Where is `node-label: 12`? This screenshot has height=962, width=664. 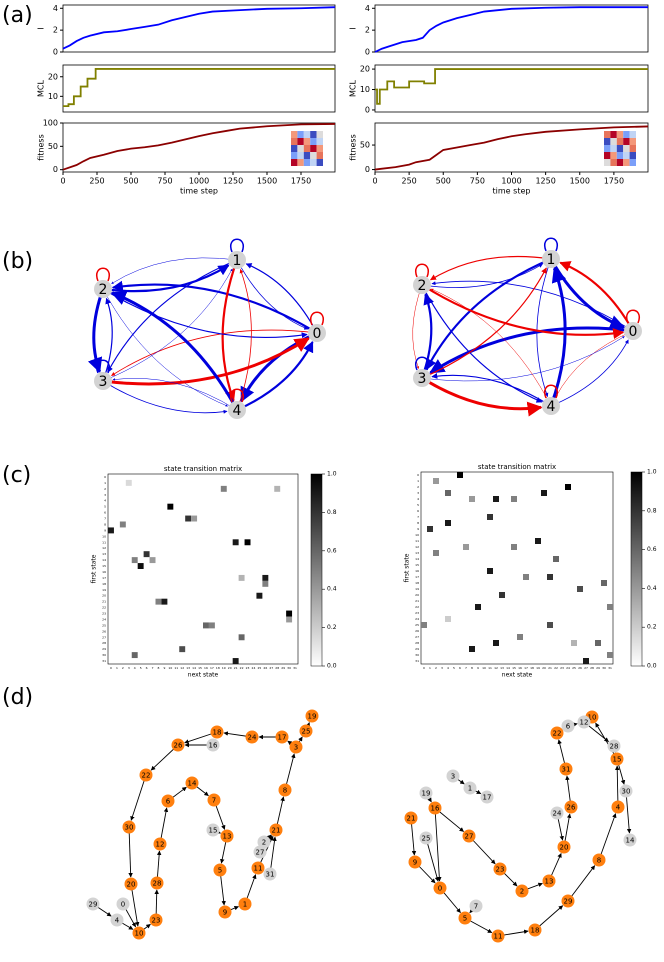
node-label: 12 is located at coordinates (160, 845).